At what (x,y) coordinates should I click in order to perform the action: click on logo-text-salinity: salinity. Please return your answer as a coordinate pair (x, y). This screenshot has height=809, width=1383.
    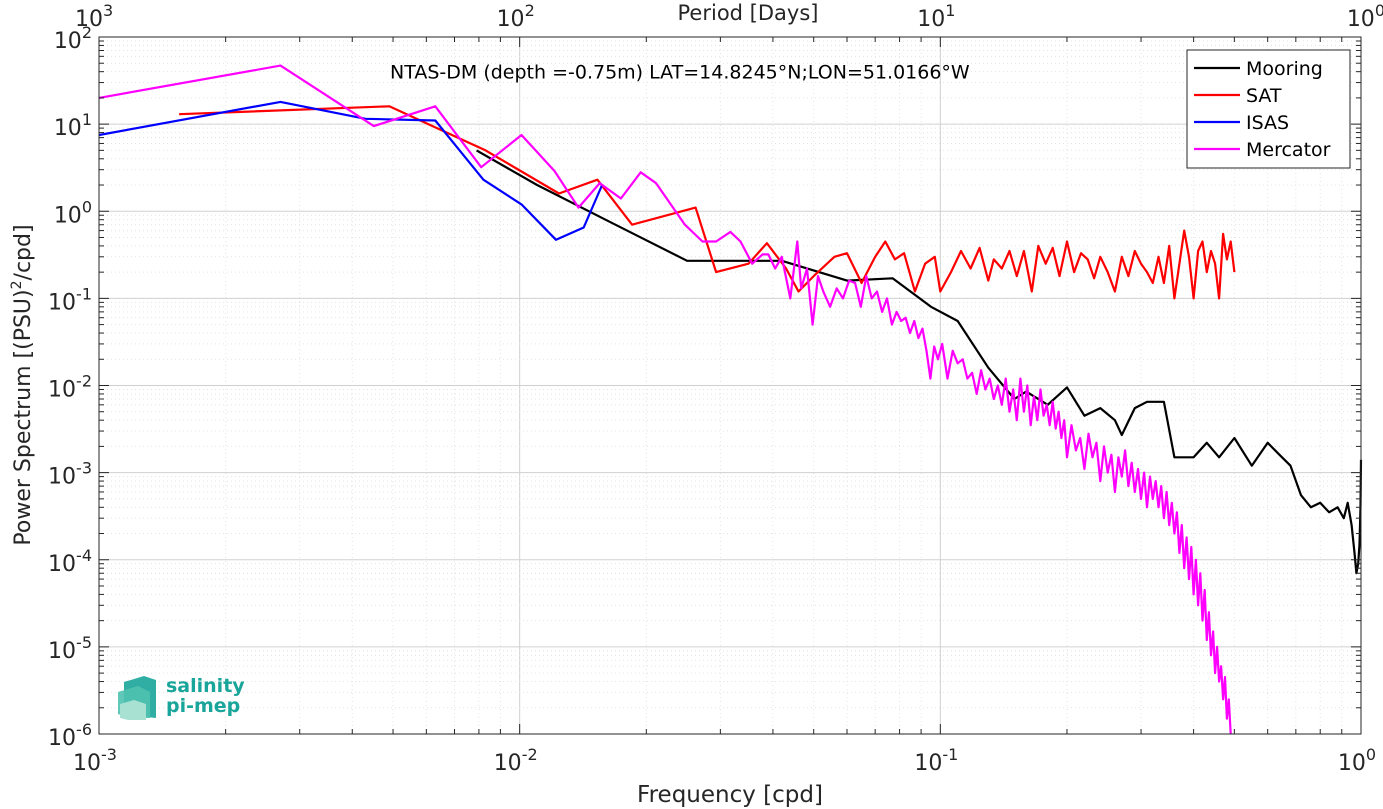
    Looking at the image, I should click on (205, 686).